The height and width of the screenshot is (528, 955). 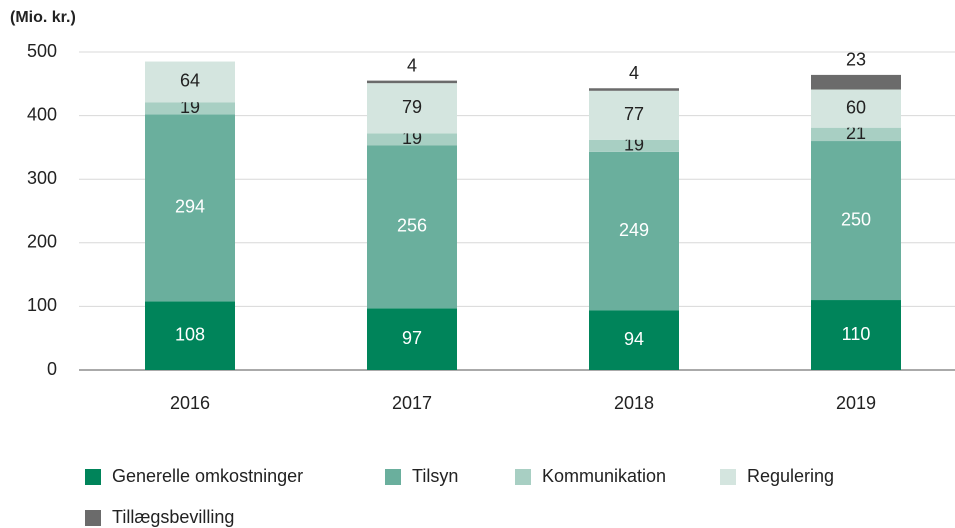 What do you see at coordinates (173, 517) in the screenshot?
I see `legend-label: Tillægsbevilling` at bounding box center [173, 517].